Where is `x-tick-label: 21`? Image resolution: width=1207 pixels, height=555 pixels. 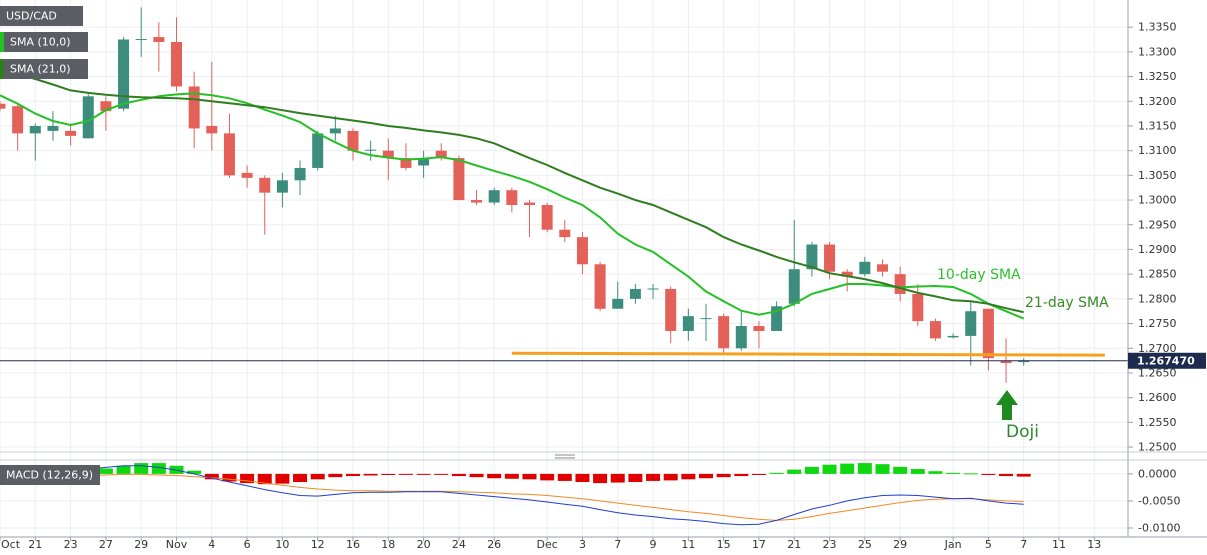
x-tick-label: 21 is located at coordinates (35, 544).